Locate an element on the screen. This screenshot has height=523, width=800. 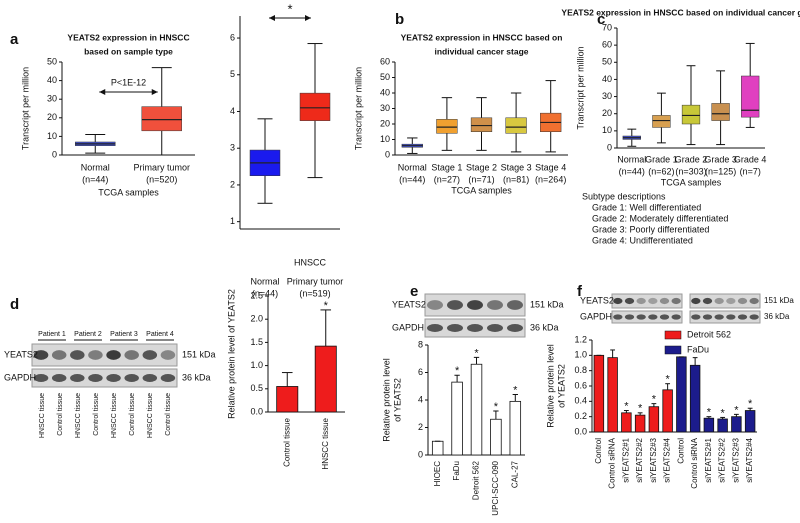
y-tick-label: 1.2 is located at coordinates (580, 339).